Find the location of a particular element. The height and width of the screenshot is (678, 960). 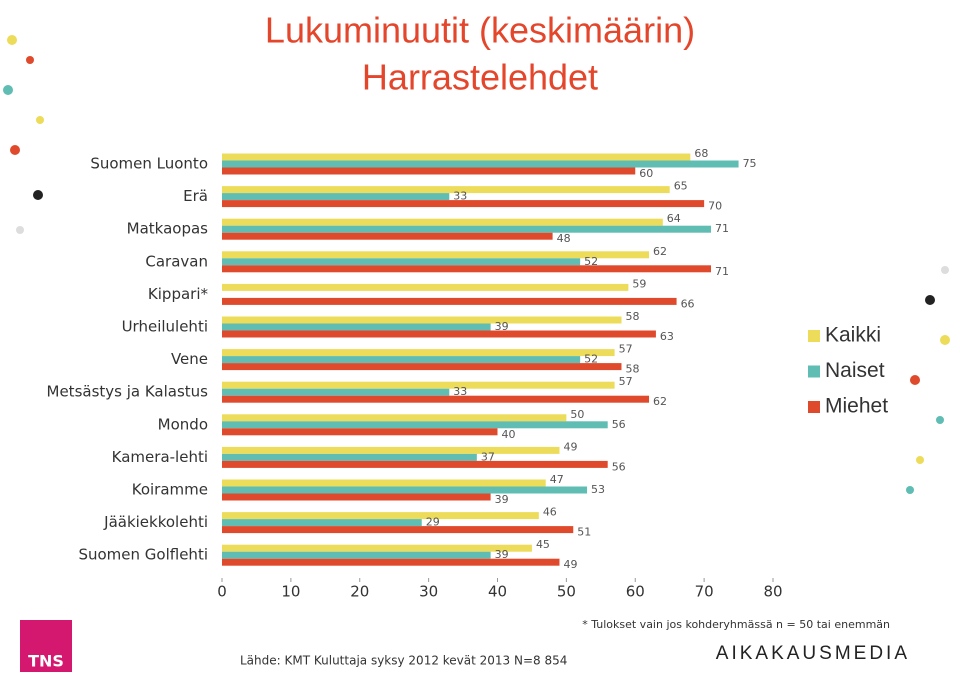

data-label: 40 is located at coordinates (509, 434).